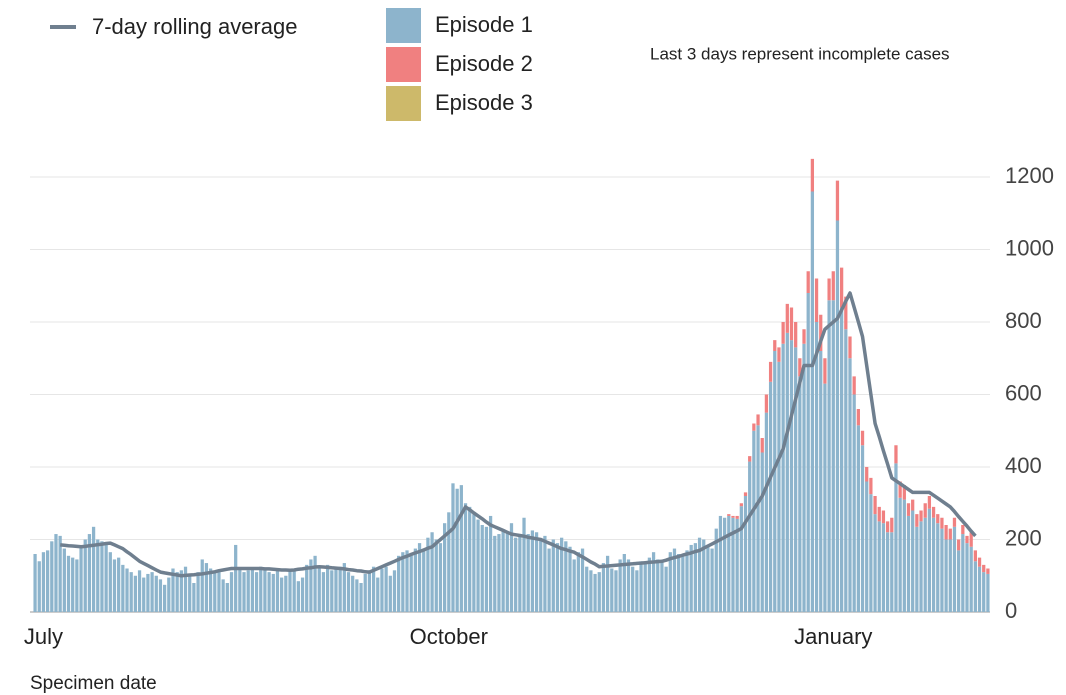 The image size is (1066, 695). Describe the element at coordinates (1023, 392) in the screenshot. I see `y-tick-label: 600` at that location.